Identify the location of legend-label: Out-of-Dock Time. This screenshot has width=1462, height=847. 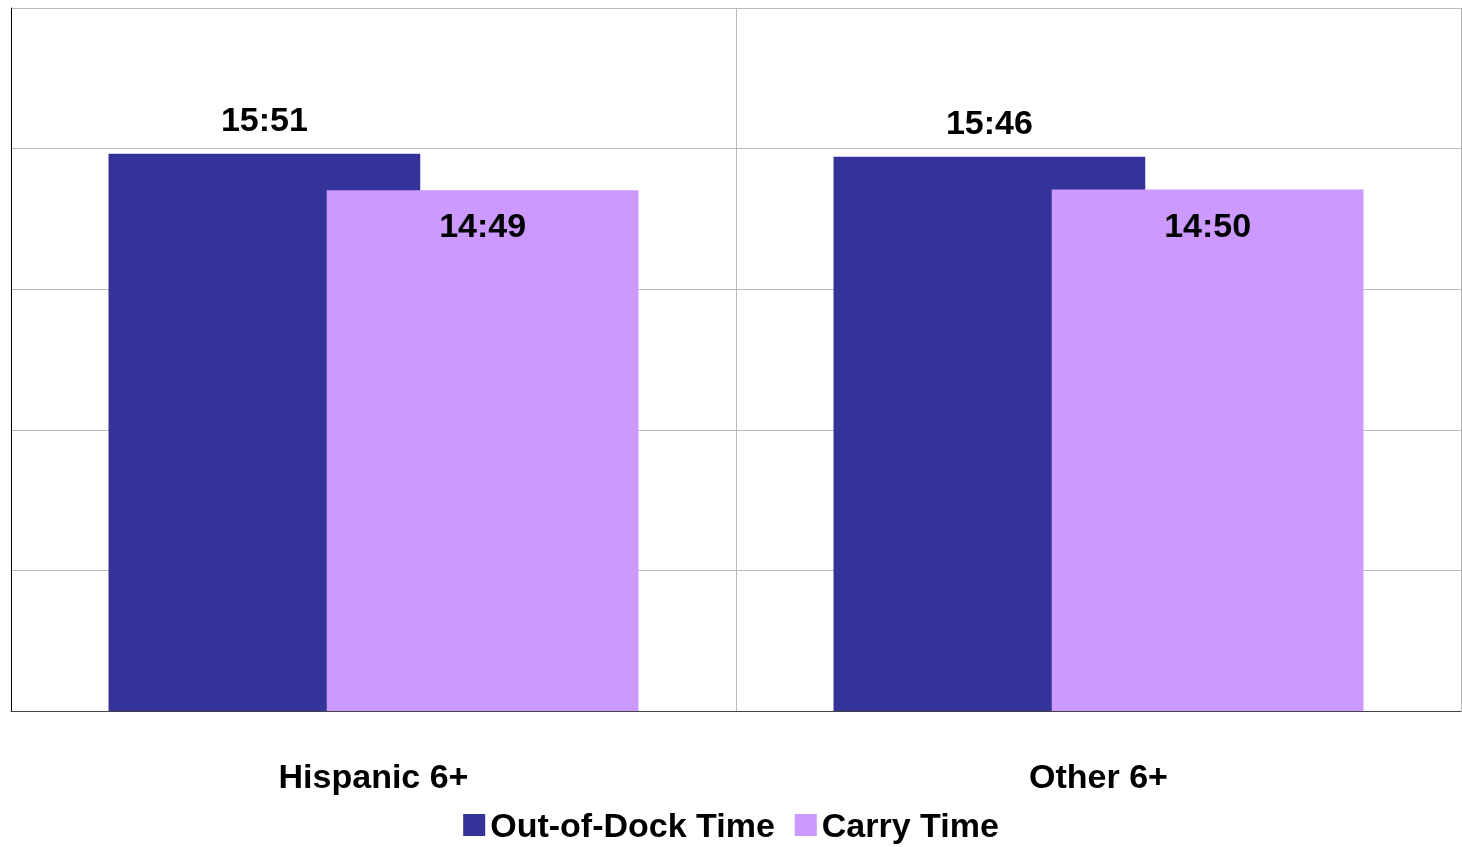
(632, 825).